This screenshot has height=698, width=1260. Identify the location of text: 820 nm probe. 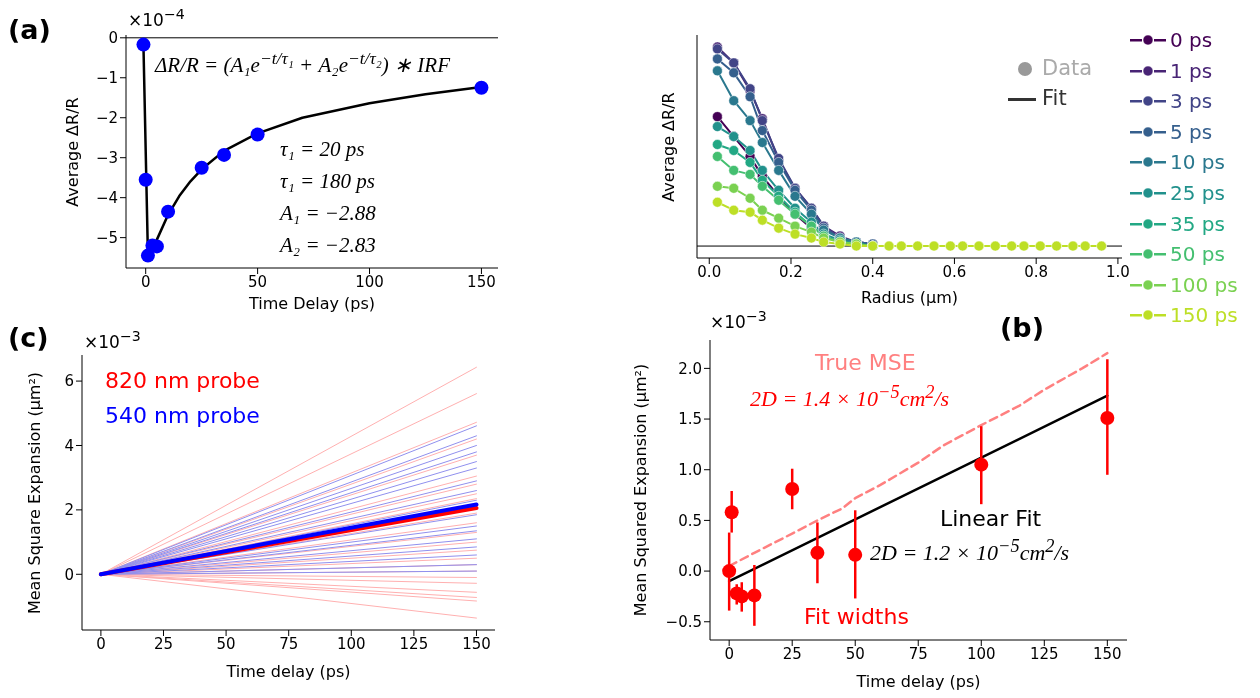
(182, 380).